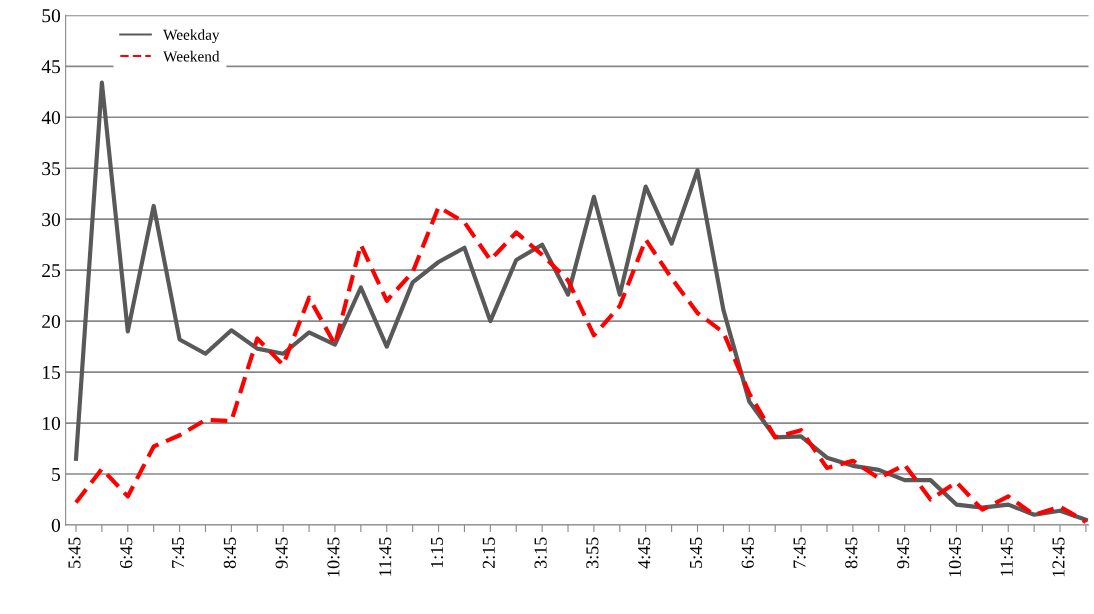  Describe the element at coordinates (56, 525) in the screenshot. I see `y-tick-label: 0` at that location.